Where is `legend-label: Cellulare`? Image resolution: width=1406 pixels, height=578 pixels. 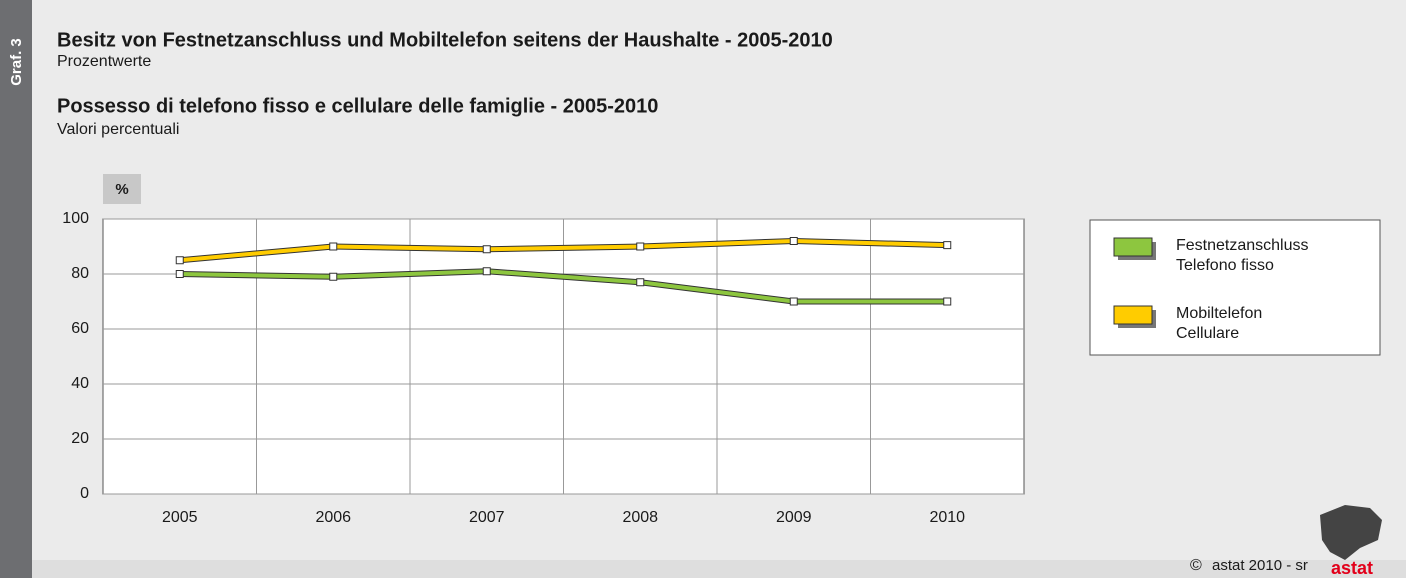 legend-label: Cellulare is located at coordinates (1207, 333).